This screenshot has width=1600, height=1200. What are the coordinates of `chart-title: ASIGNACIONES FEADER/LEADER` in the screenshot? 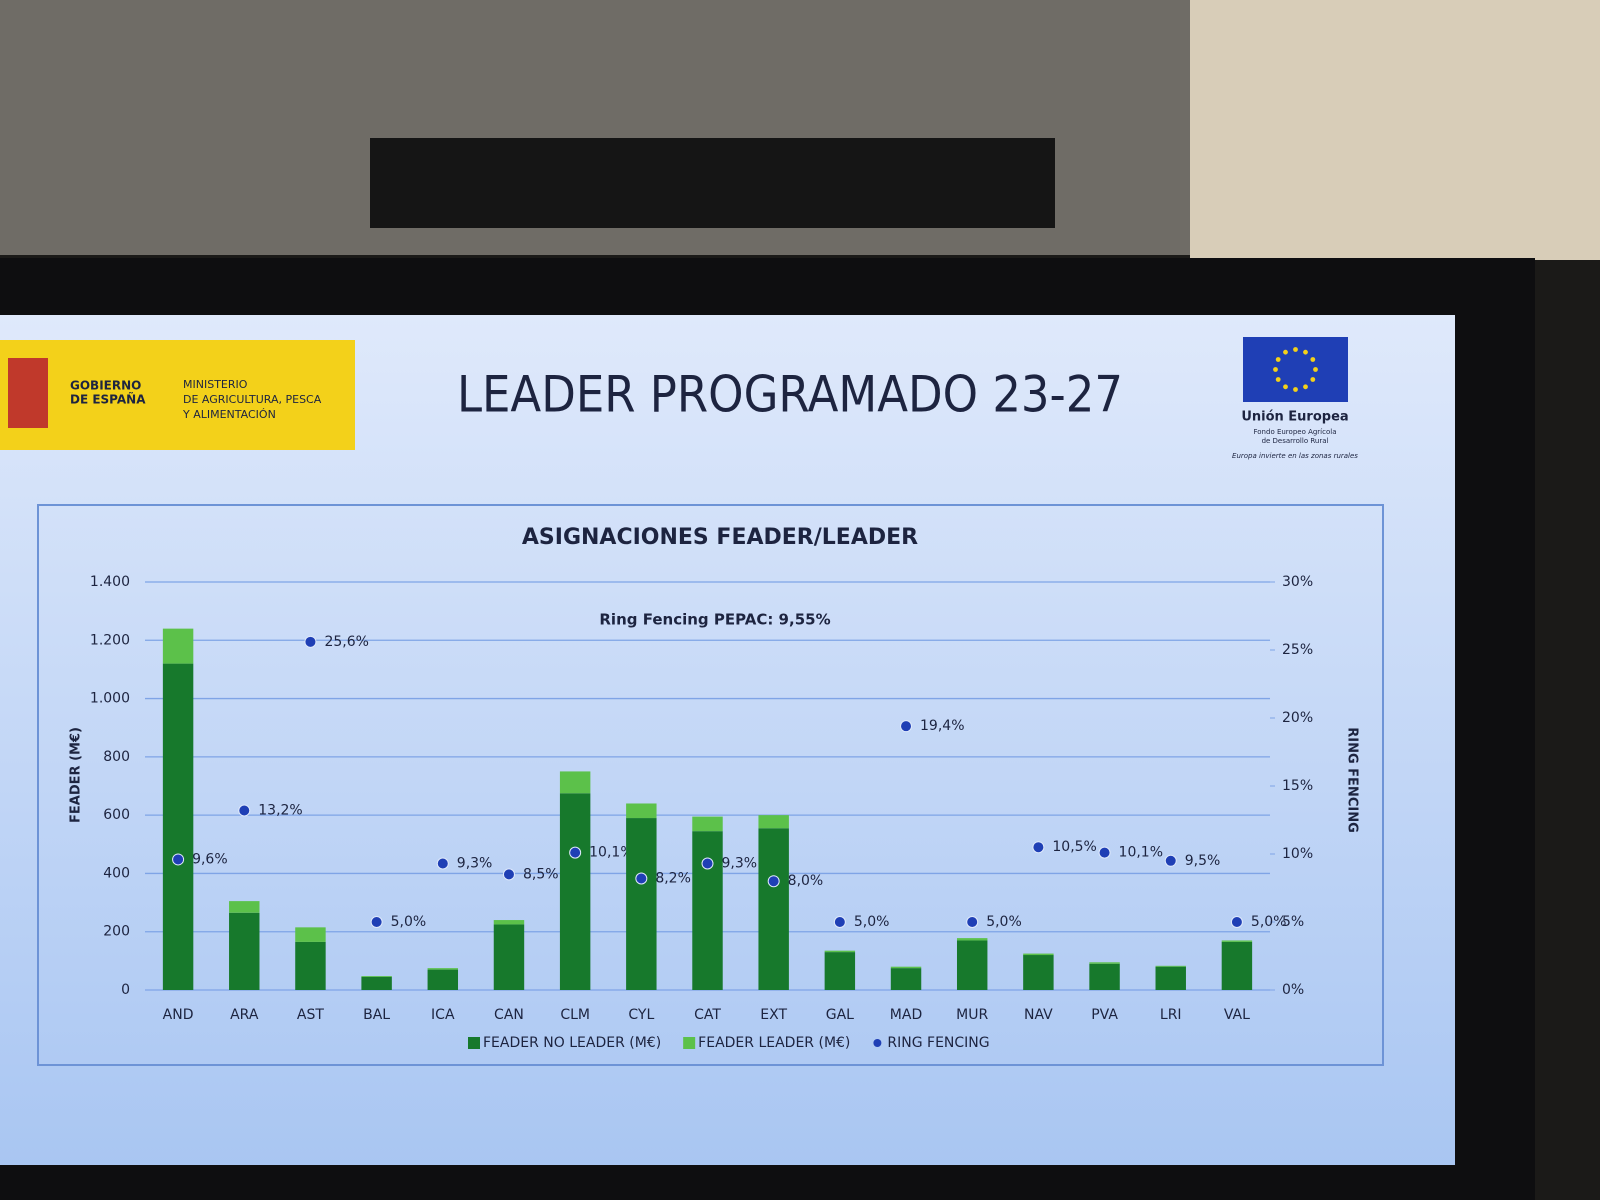 It's located at (720, 537).